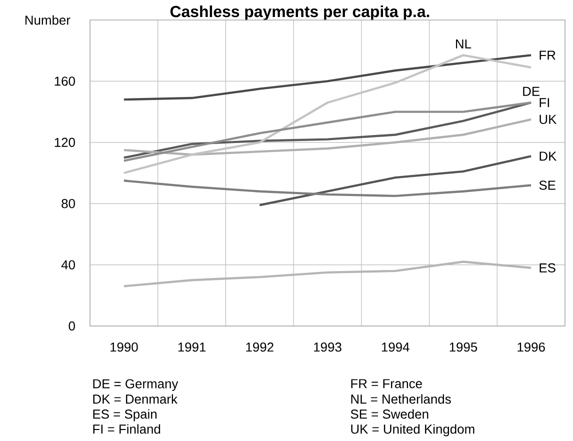 Image resolution: width=573 pixels, height=441 pixels. I want to click on x-tick-label: 1994, so click(396, 347).